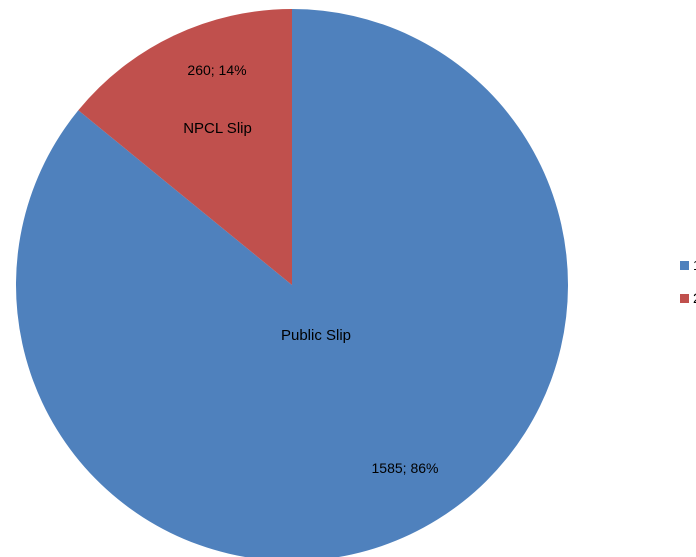  Describe the element at coordinates (316, 335) in the screenshot. I see `slice-name-public-slip: Public Slip` at that location.